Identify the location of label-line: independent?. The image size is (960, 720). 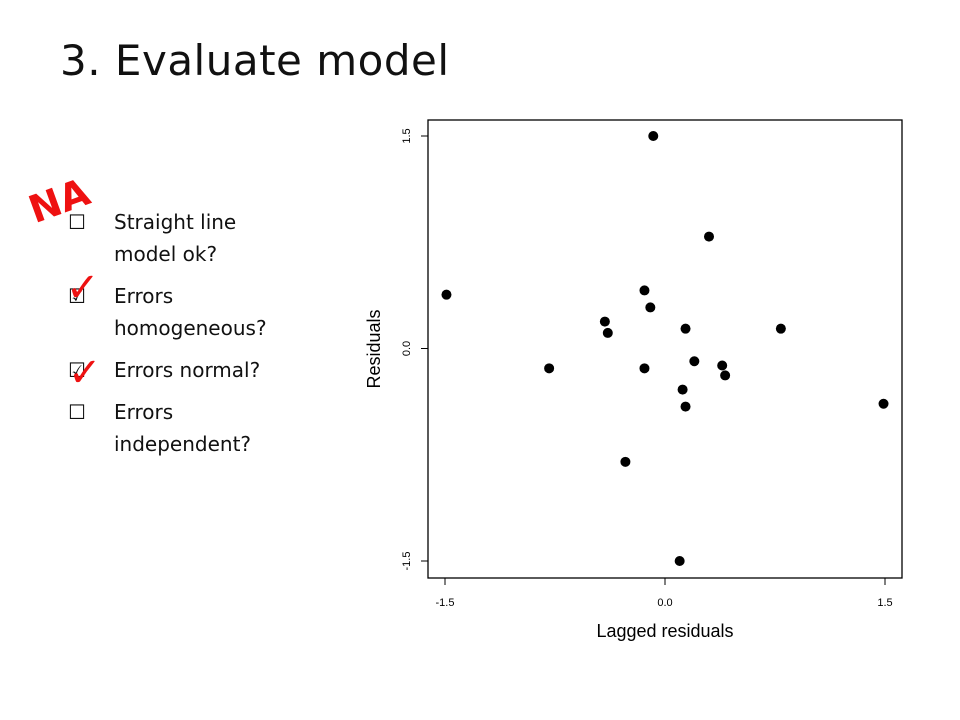
(183, 444).